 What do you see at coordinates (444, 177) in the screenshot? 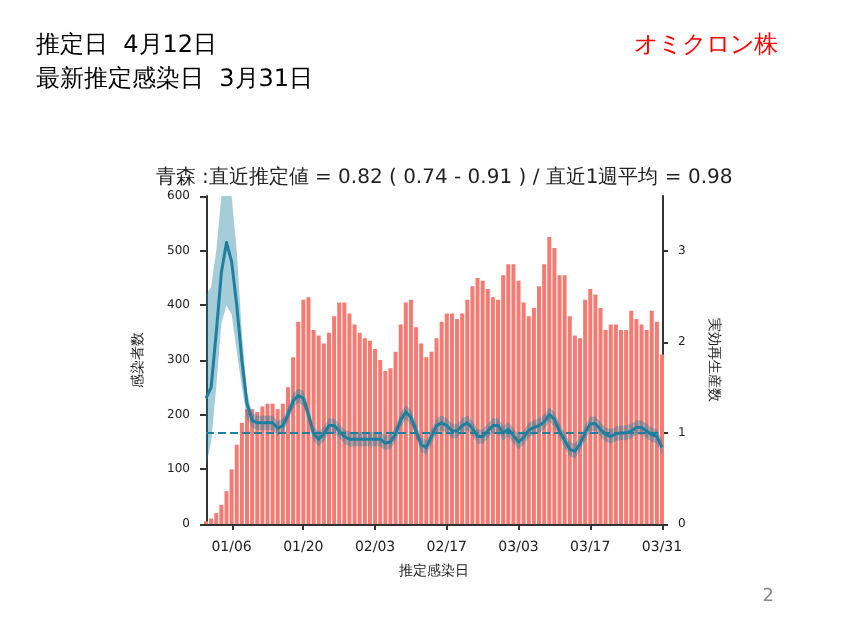
I see `chart-title: 青森 :直近推定値 = 0.82 ( 0.74 - 0.91 ) / 直近1週平均 = 0.98` at bounding box center [444, 177].